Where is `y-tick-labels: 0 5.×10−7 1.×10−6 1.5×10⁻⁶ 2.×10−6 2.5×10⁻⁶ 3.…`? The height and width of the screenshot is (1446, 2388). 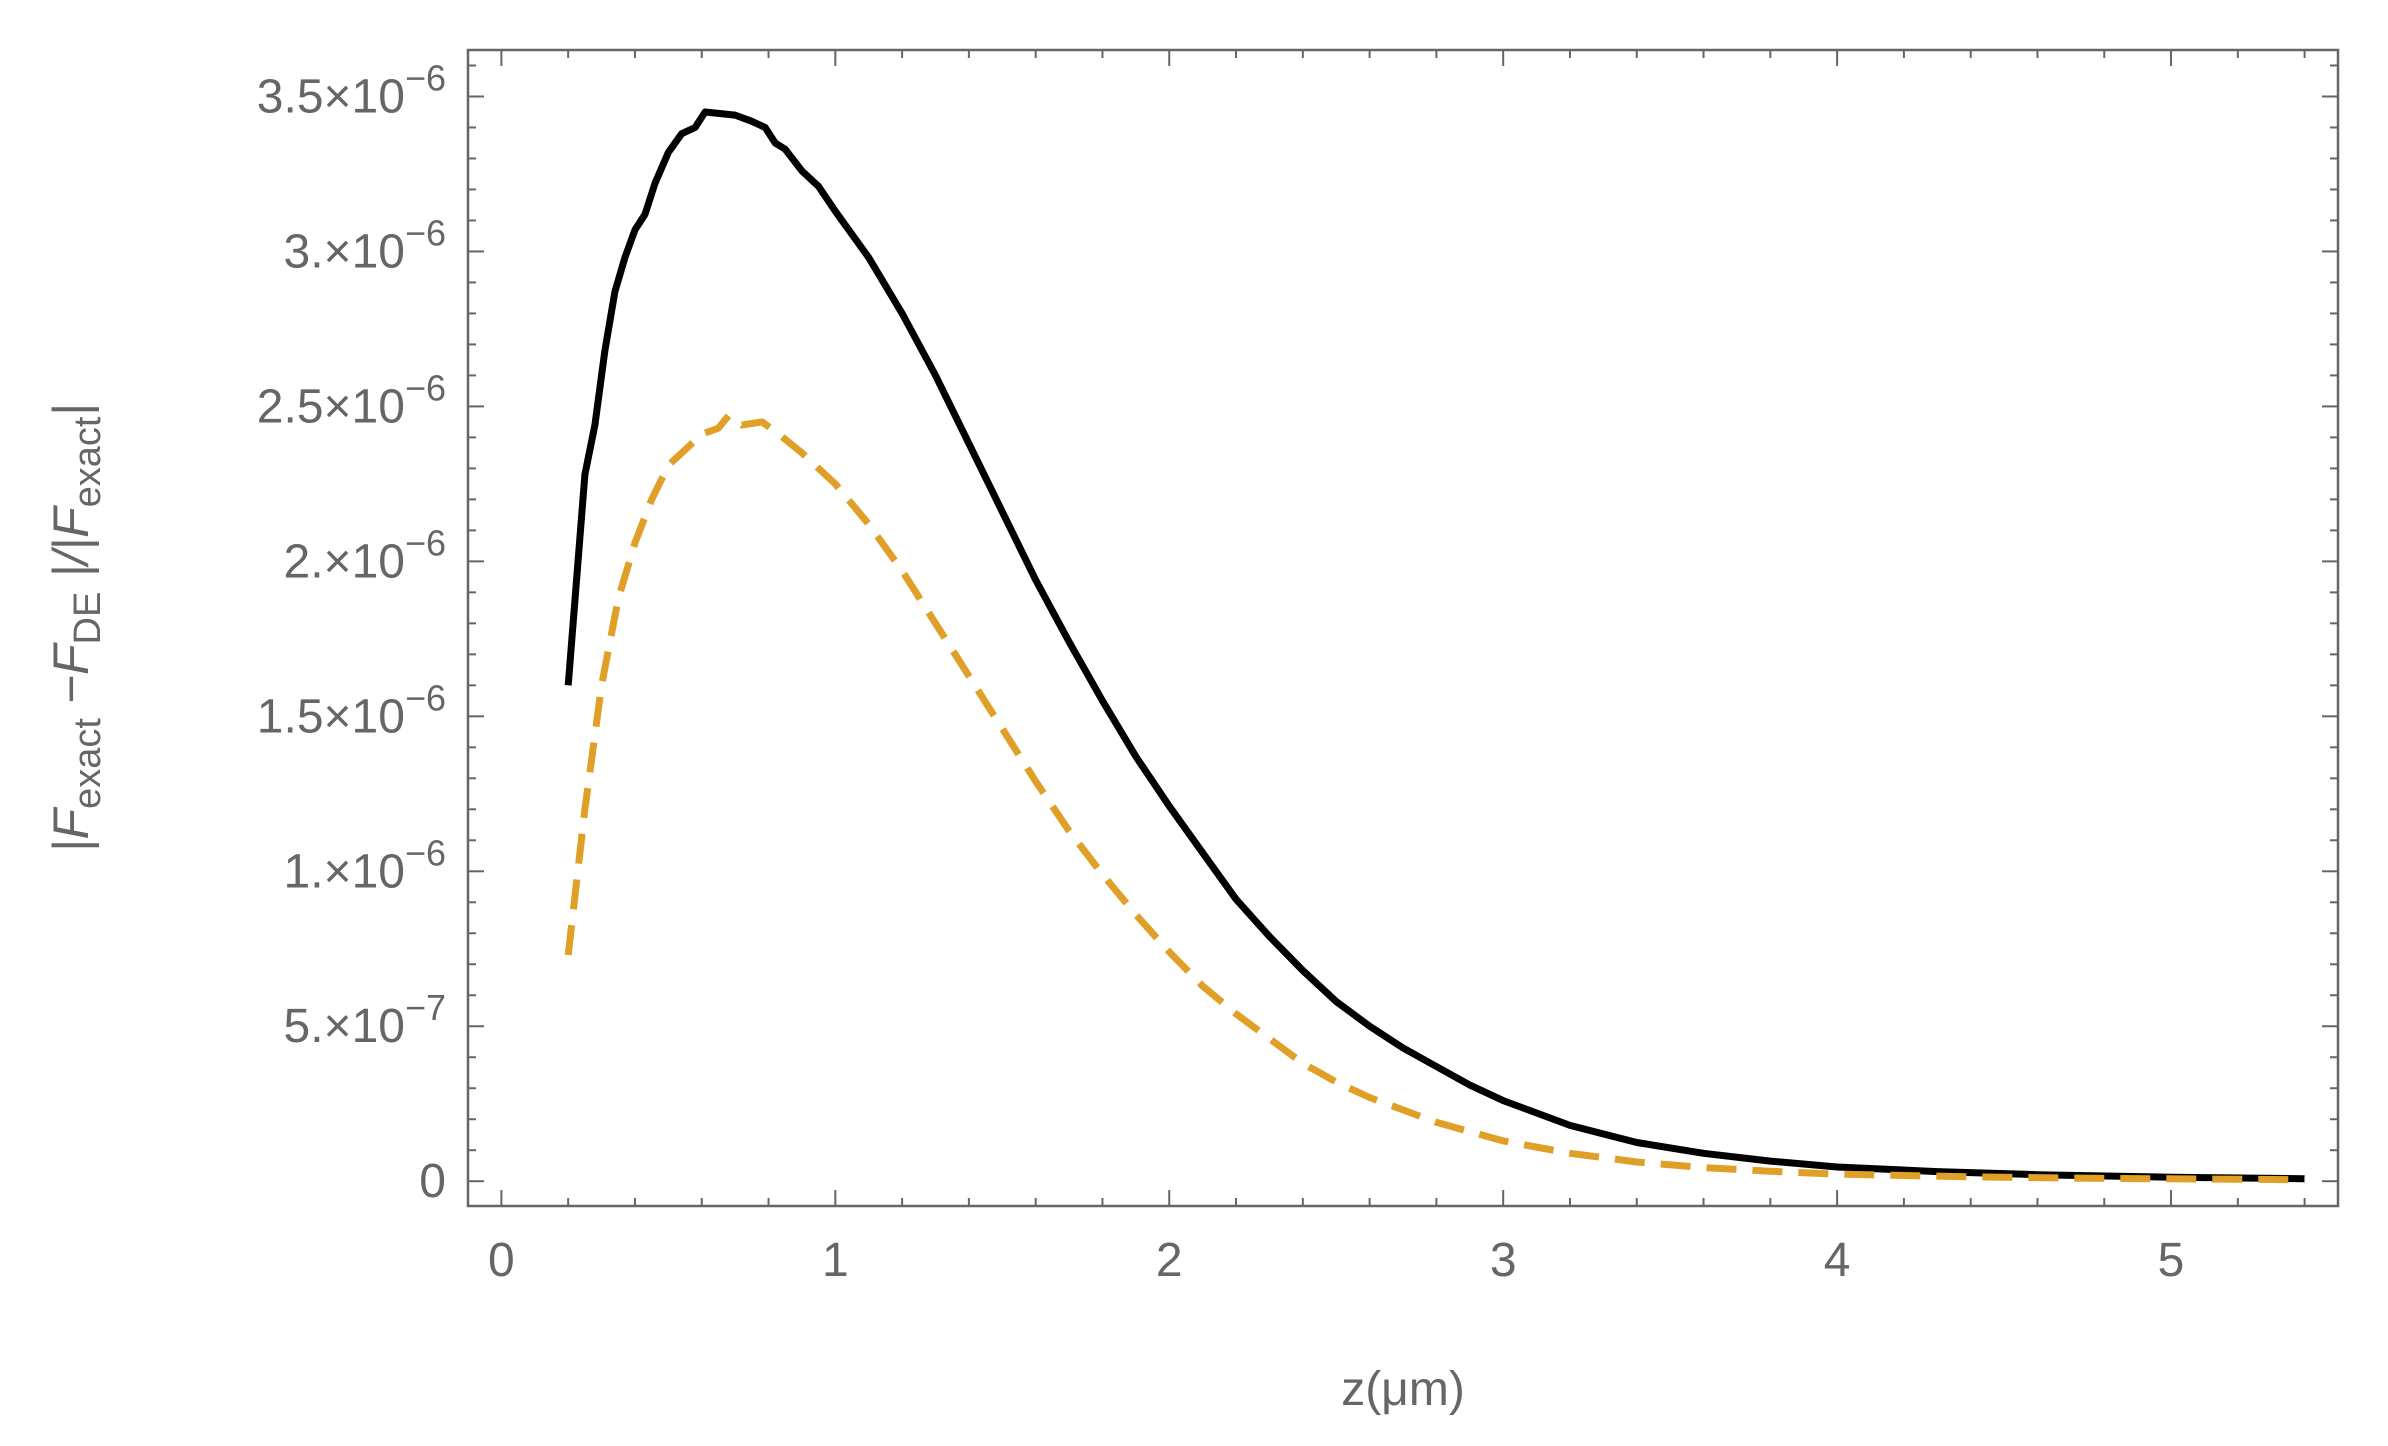 y-tick-labels: 0 5.×10−7 1.×10−6 1.5×10⁻⁶ 2.×10−6 2.5×10⁻⁶ 3.… is located at coordinates (351, 632).